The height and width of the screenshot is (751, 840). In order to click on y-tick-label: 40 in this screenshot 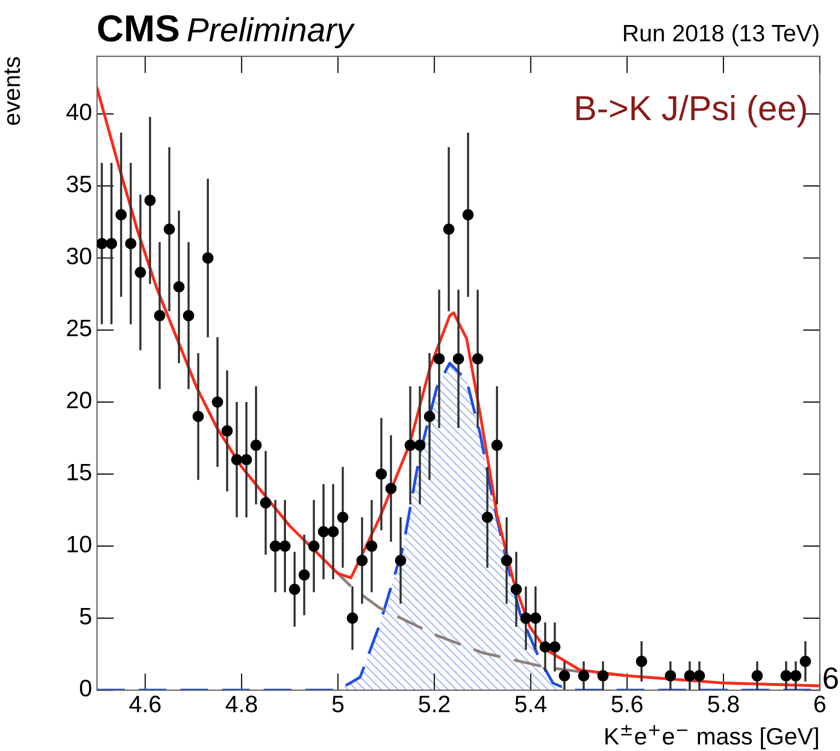, I will do `click(79, 112)`.